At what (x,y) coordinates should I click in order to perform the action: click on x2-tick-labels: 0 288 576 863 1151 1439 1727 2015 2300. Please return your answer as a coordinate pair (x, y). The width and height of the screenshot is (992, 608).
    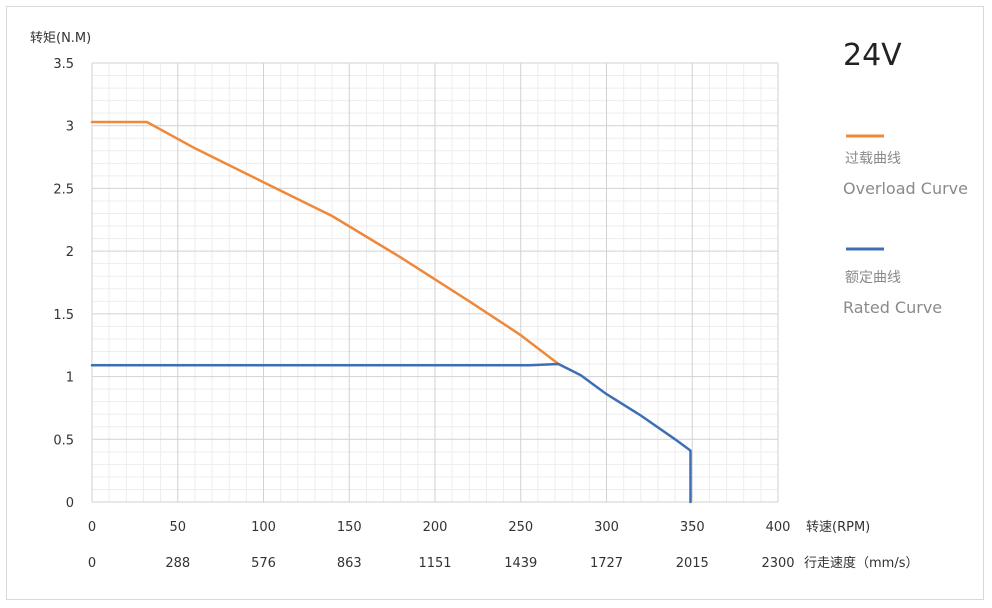
    Looking at the image, I should click on (441, 563).